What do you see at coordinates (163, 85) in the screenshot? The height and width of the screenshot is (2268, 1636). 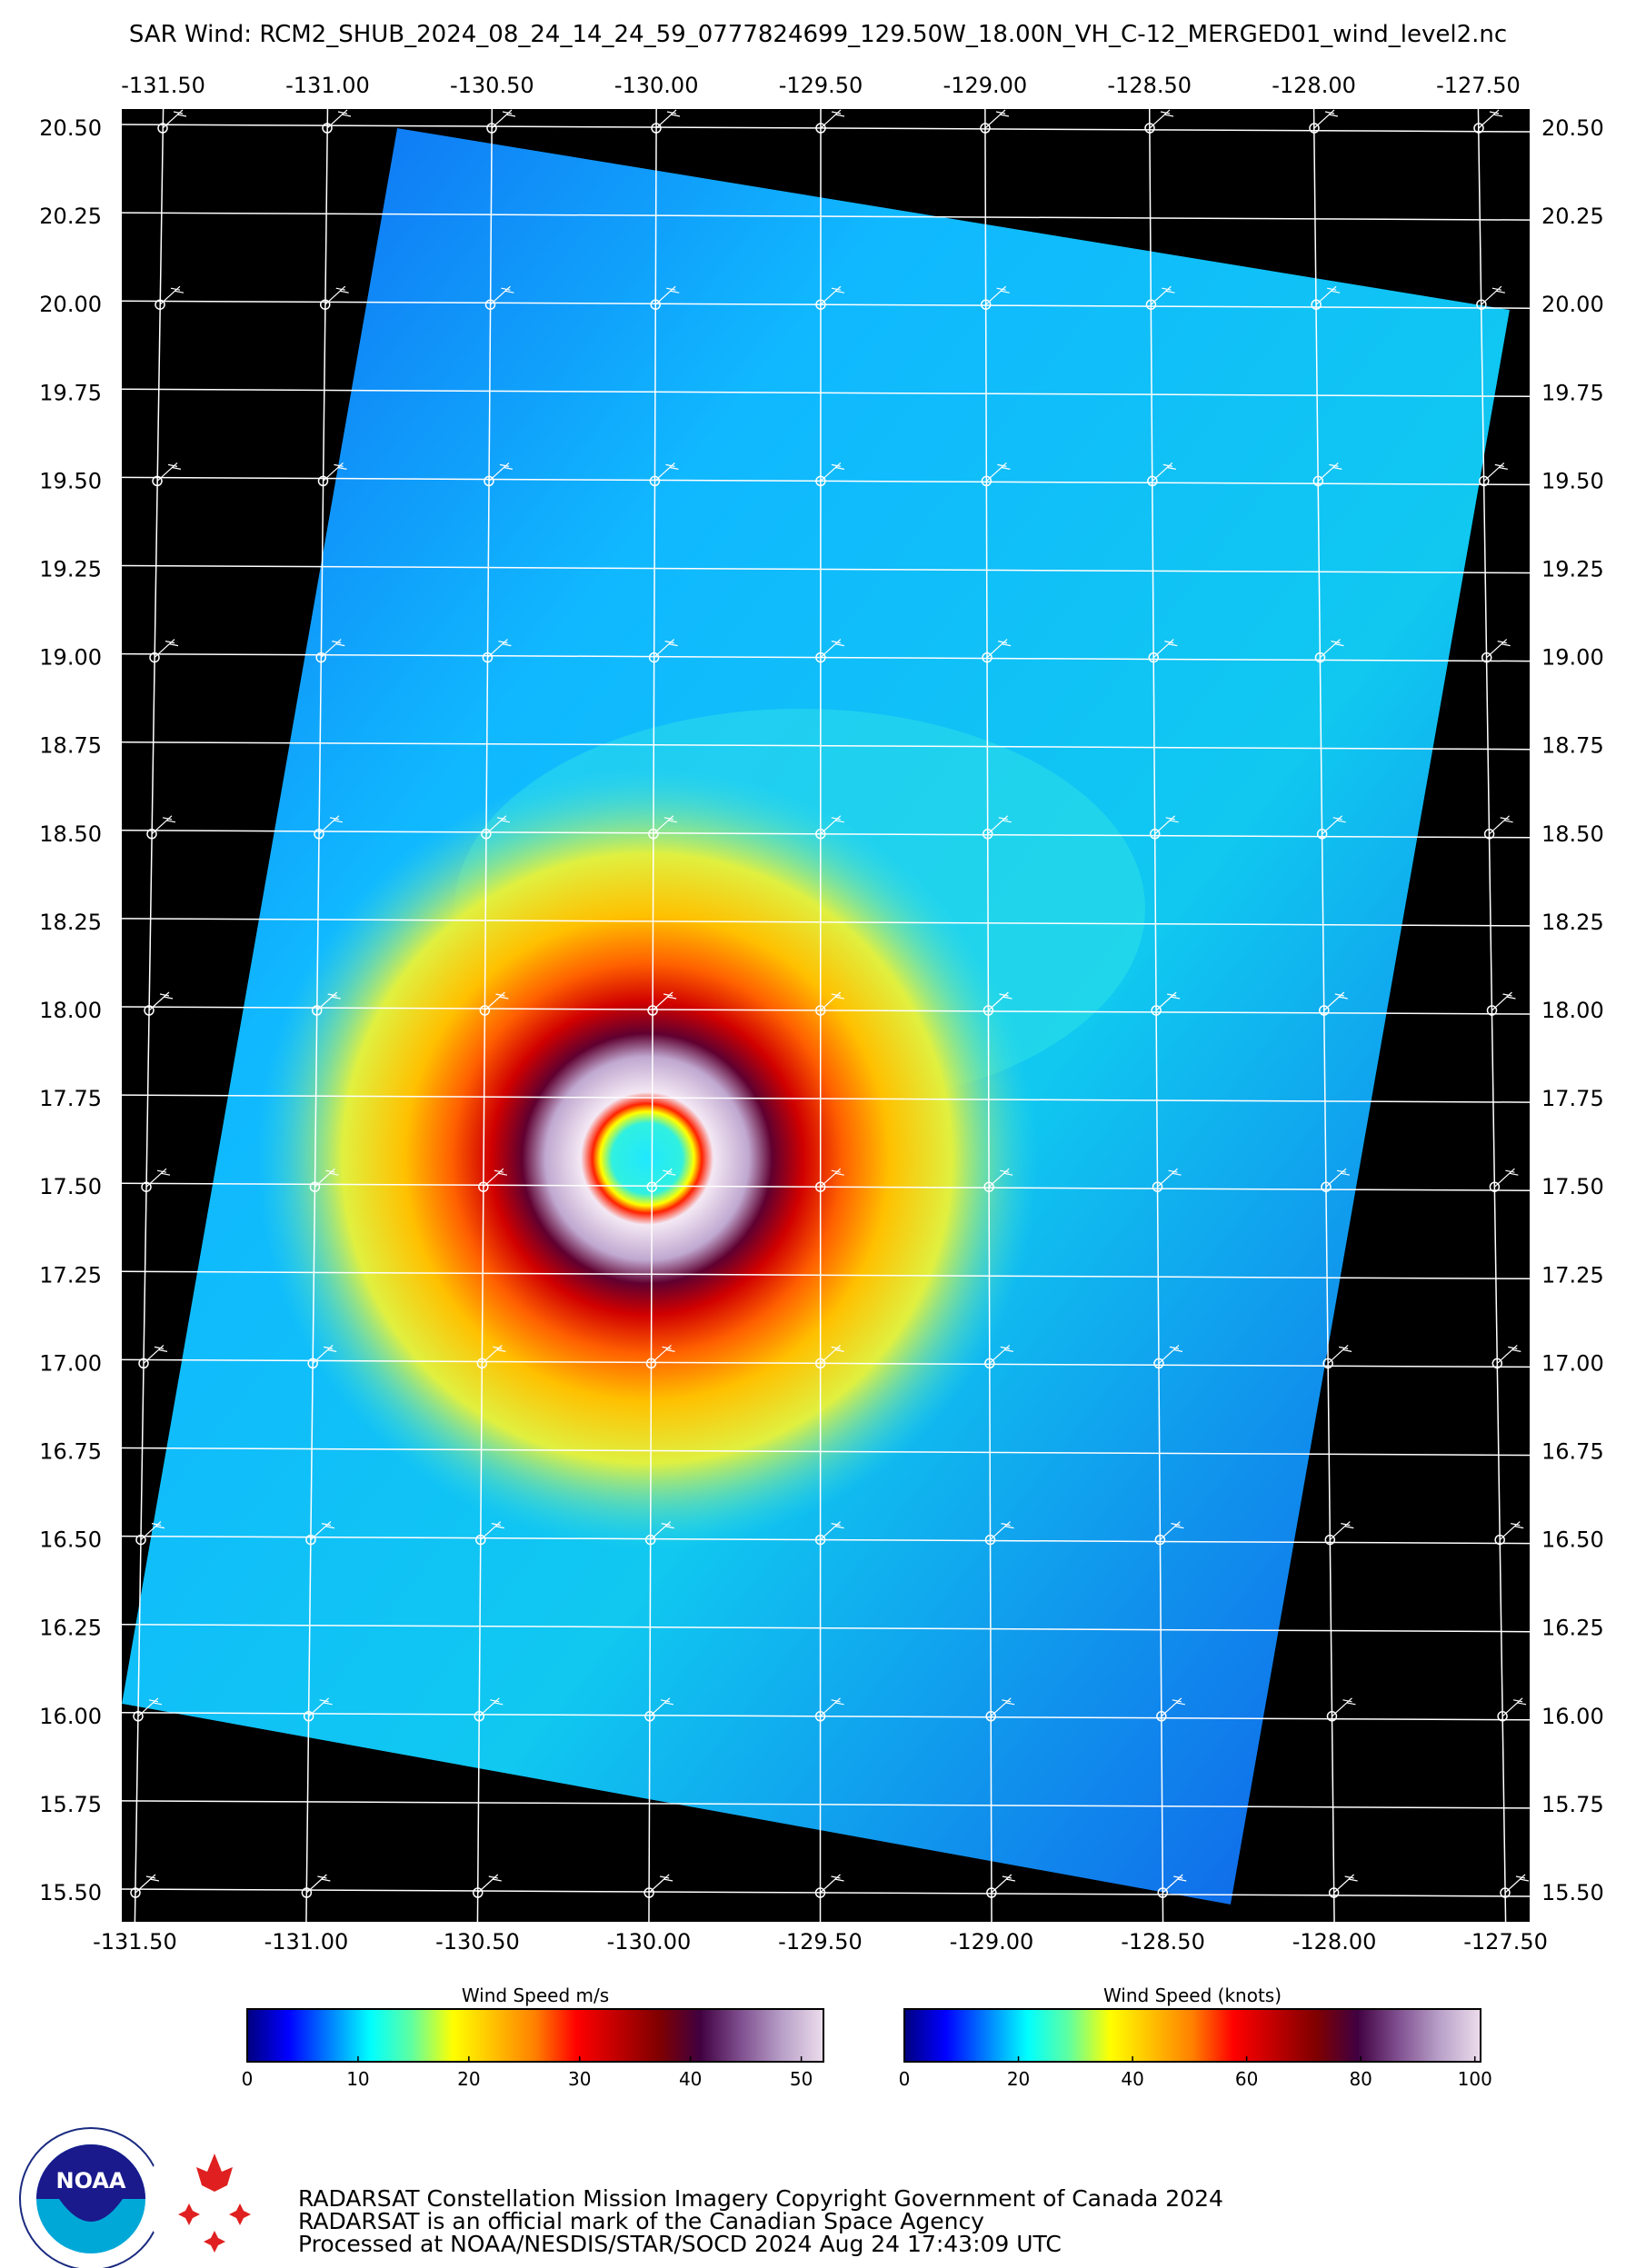 I see `x-tick-label-top: -131.50` at bounding box center [163, 85].